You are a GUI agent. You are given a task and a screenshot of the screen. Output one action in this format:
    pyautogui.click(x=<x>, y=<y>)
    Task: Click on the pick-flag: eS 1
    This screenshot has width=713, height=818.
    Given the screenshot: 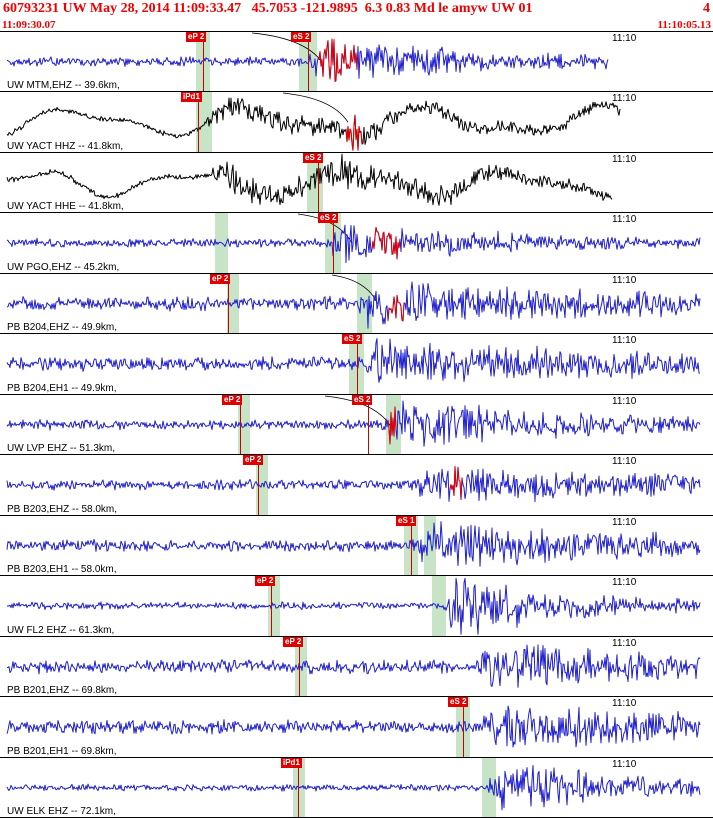 What is the action you would take?
    pyautogui.click(x=406, y=520)
    